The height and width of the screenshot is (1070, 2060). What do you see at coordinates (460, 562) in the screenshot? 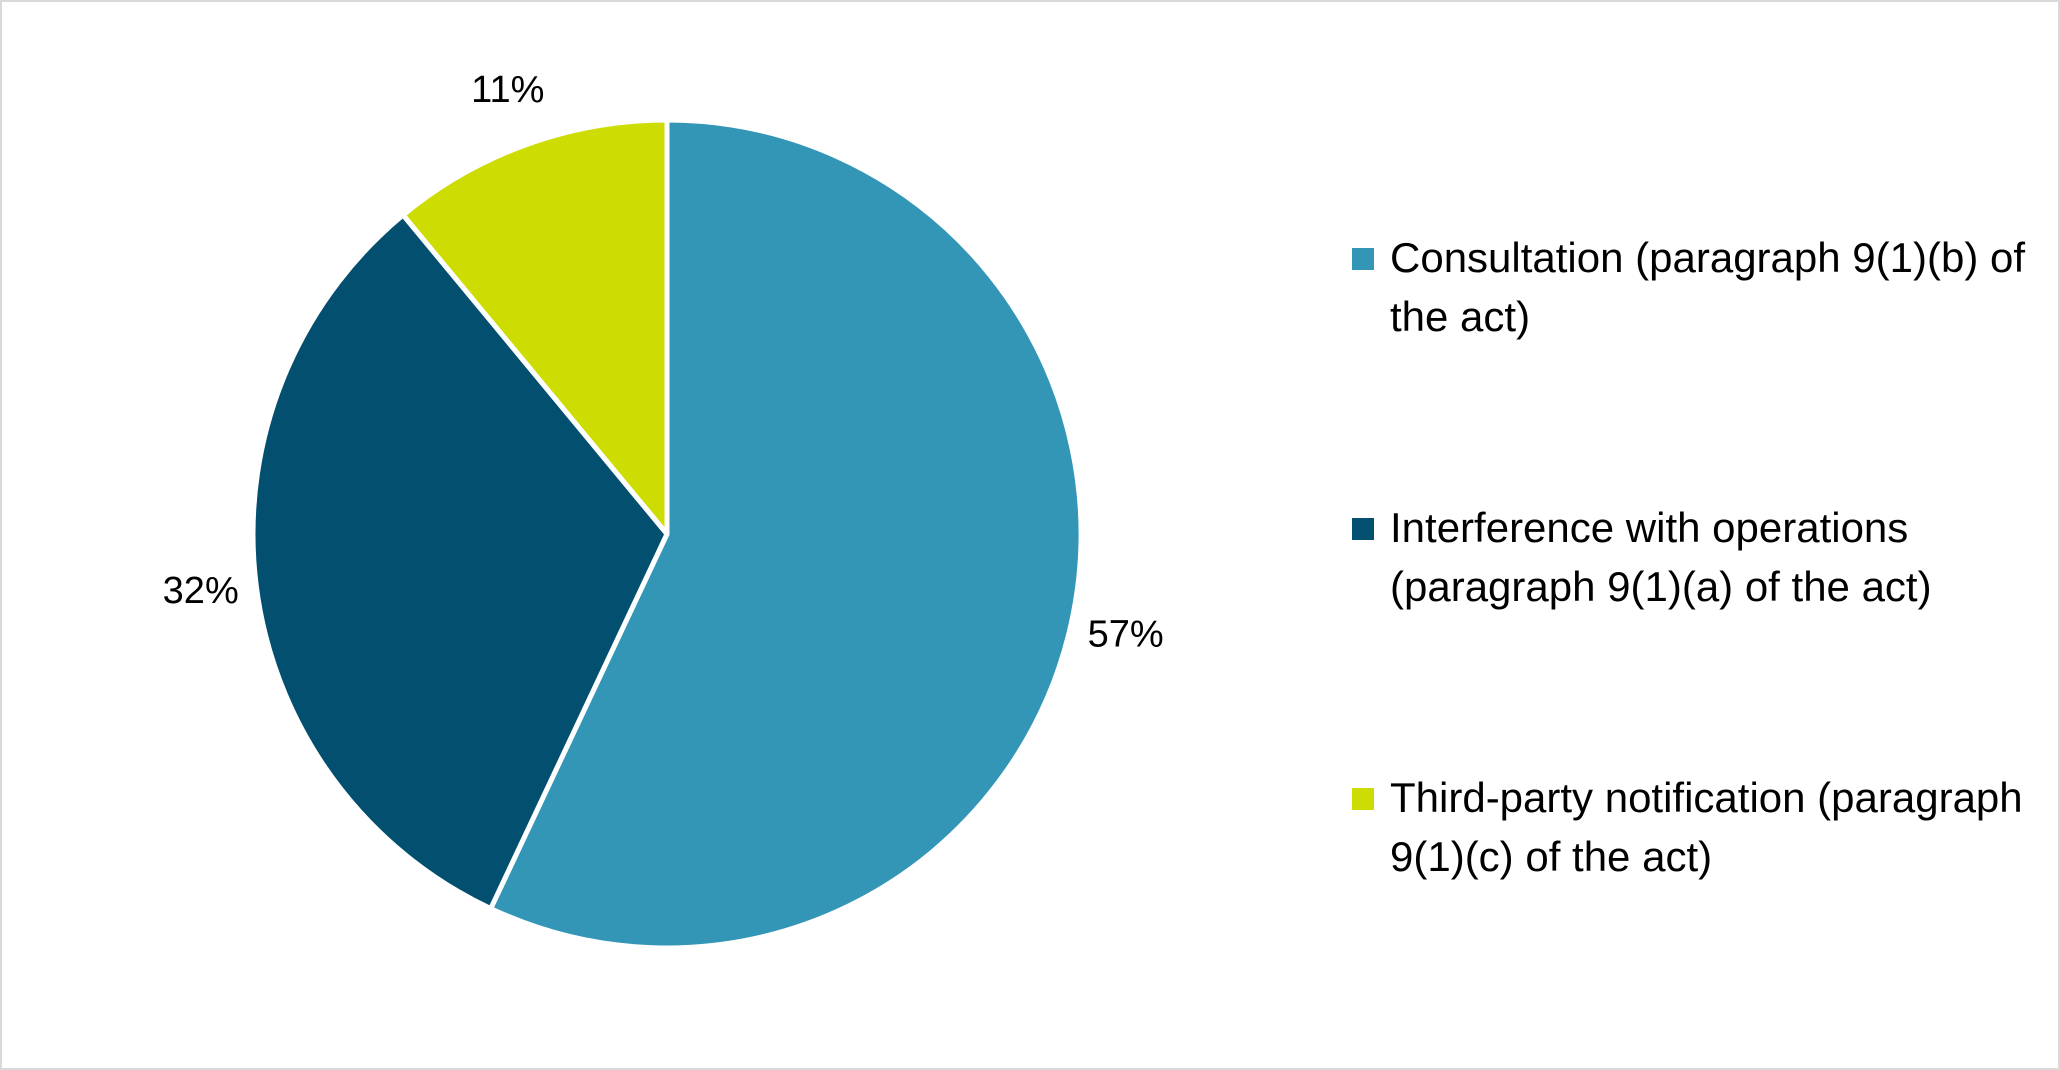
I see `pie-slice-interference` at bounding box center [460, 562].